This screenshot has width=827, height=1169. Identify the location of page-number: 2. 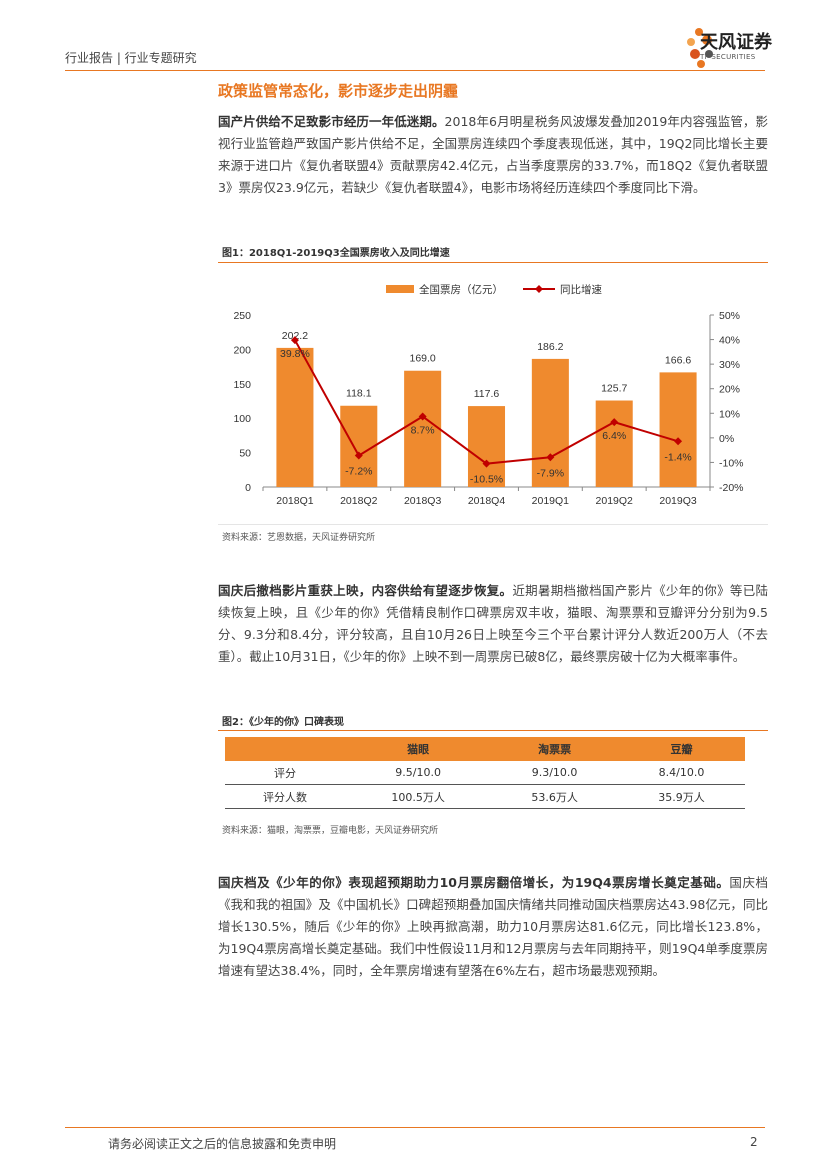
(754, 1142).